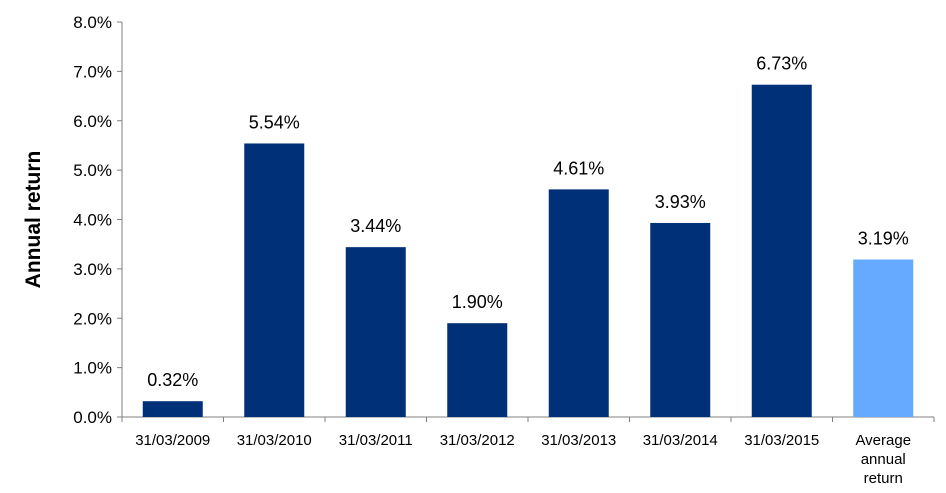 This screenshot has height=493, width=946. I want to click on bar-average, so click(883, 338).